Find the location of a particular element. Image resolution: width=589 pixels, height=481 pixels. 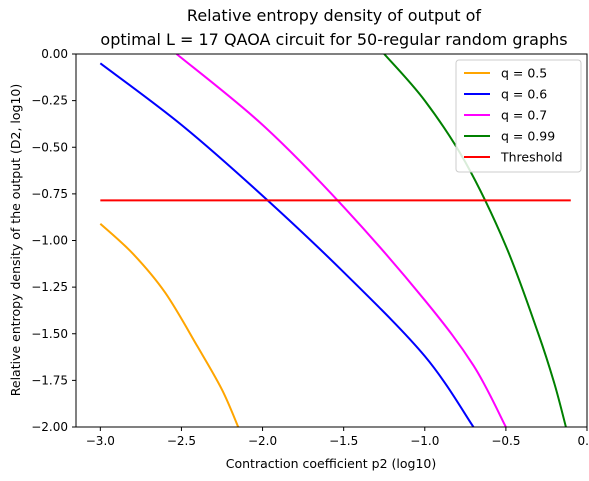

legend-label-0: q = 0.5 is located at coordinates (524, 73).